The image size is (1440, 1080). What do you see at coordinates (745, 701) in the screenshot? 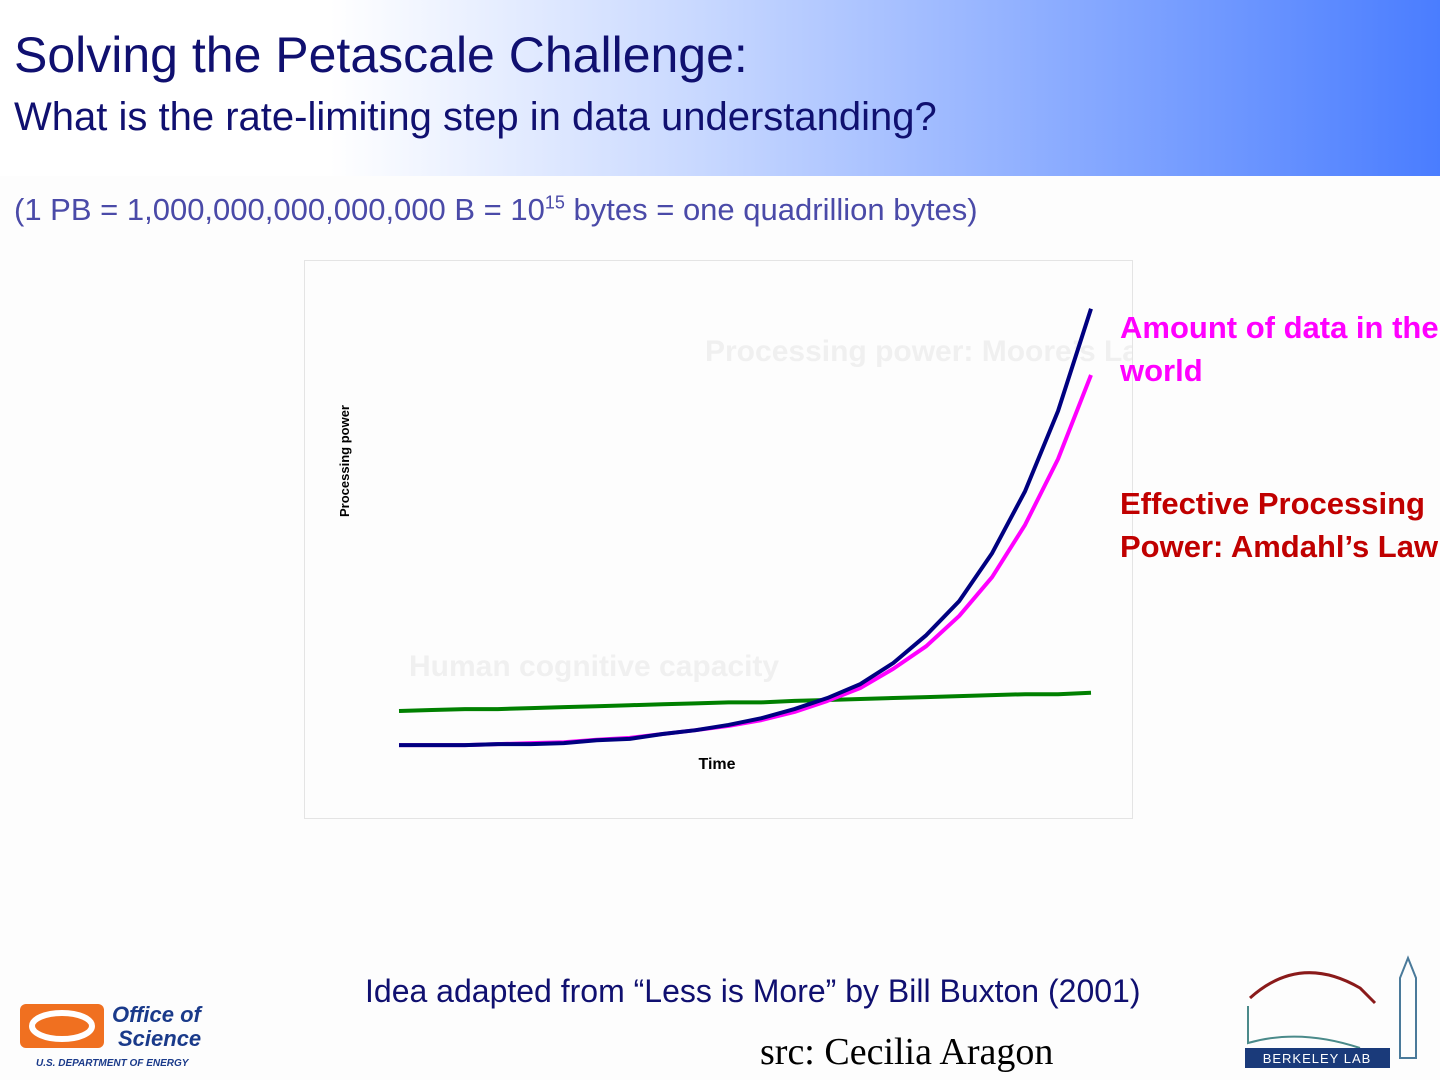
I see `series-line` at bounding box center [745, 701].